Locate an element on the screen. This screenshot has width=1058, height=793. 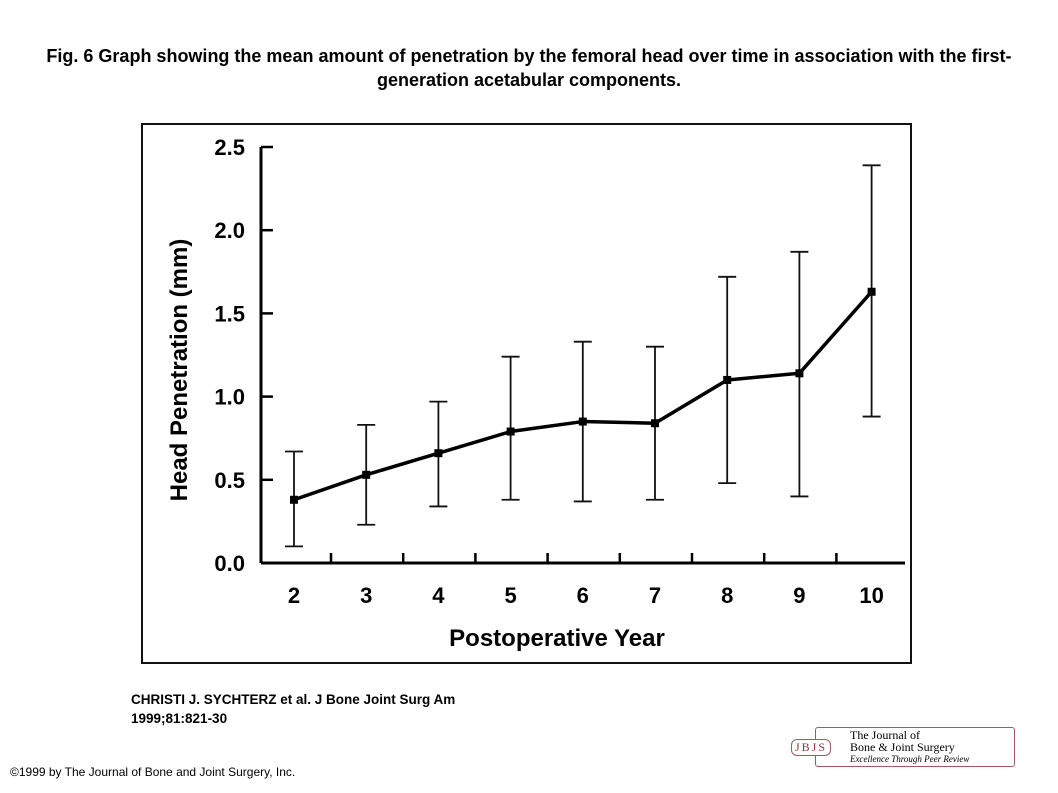
x-axis-title: Postoperative Year is located at coordinates (557, 638).